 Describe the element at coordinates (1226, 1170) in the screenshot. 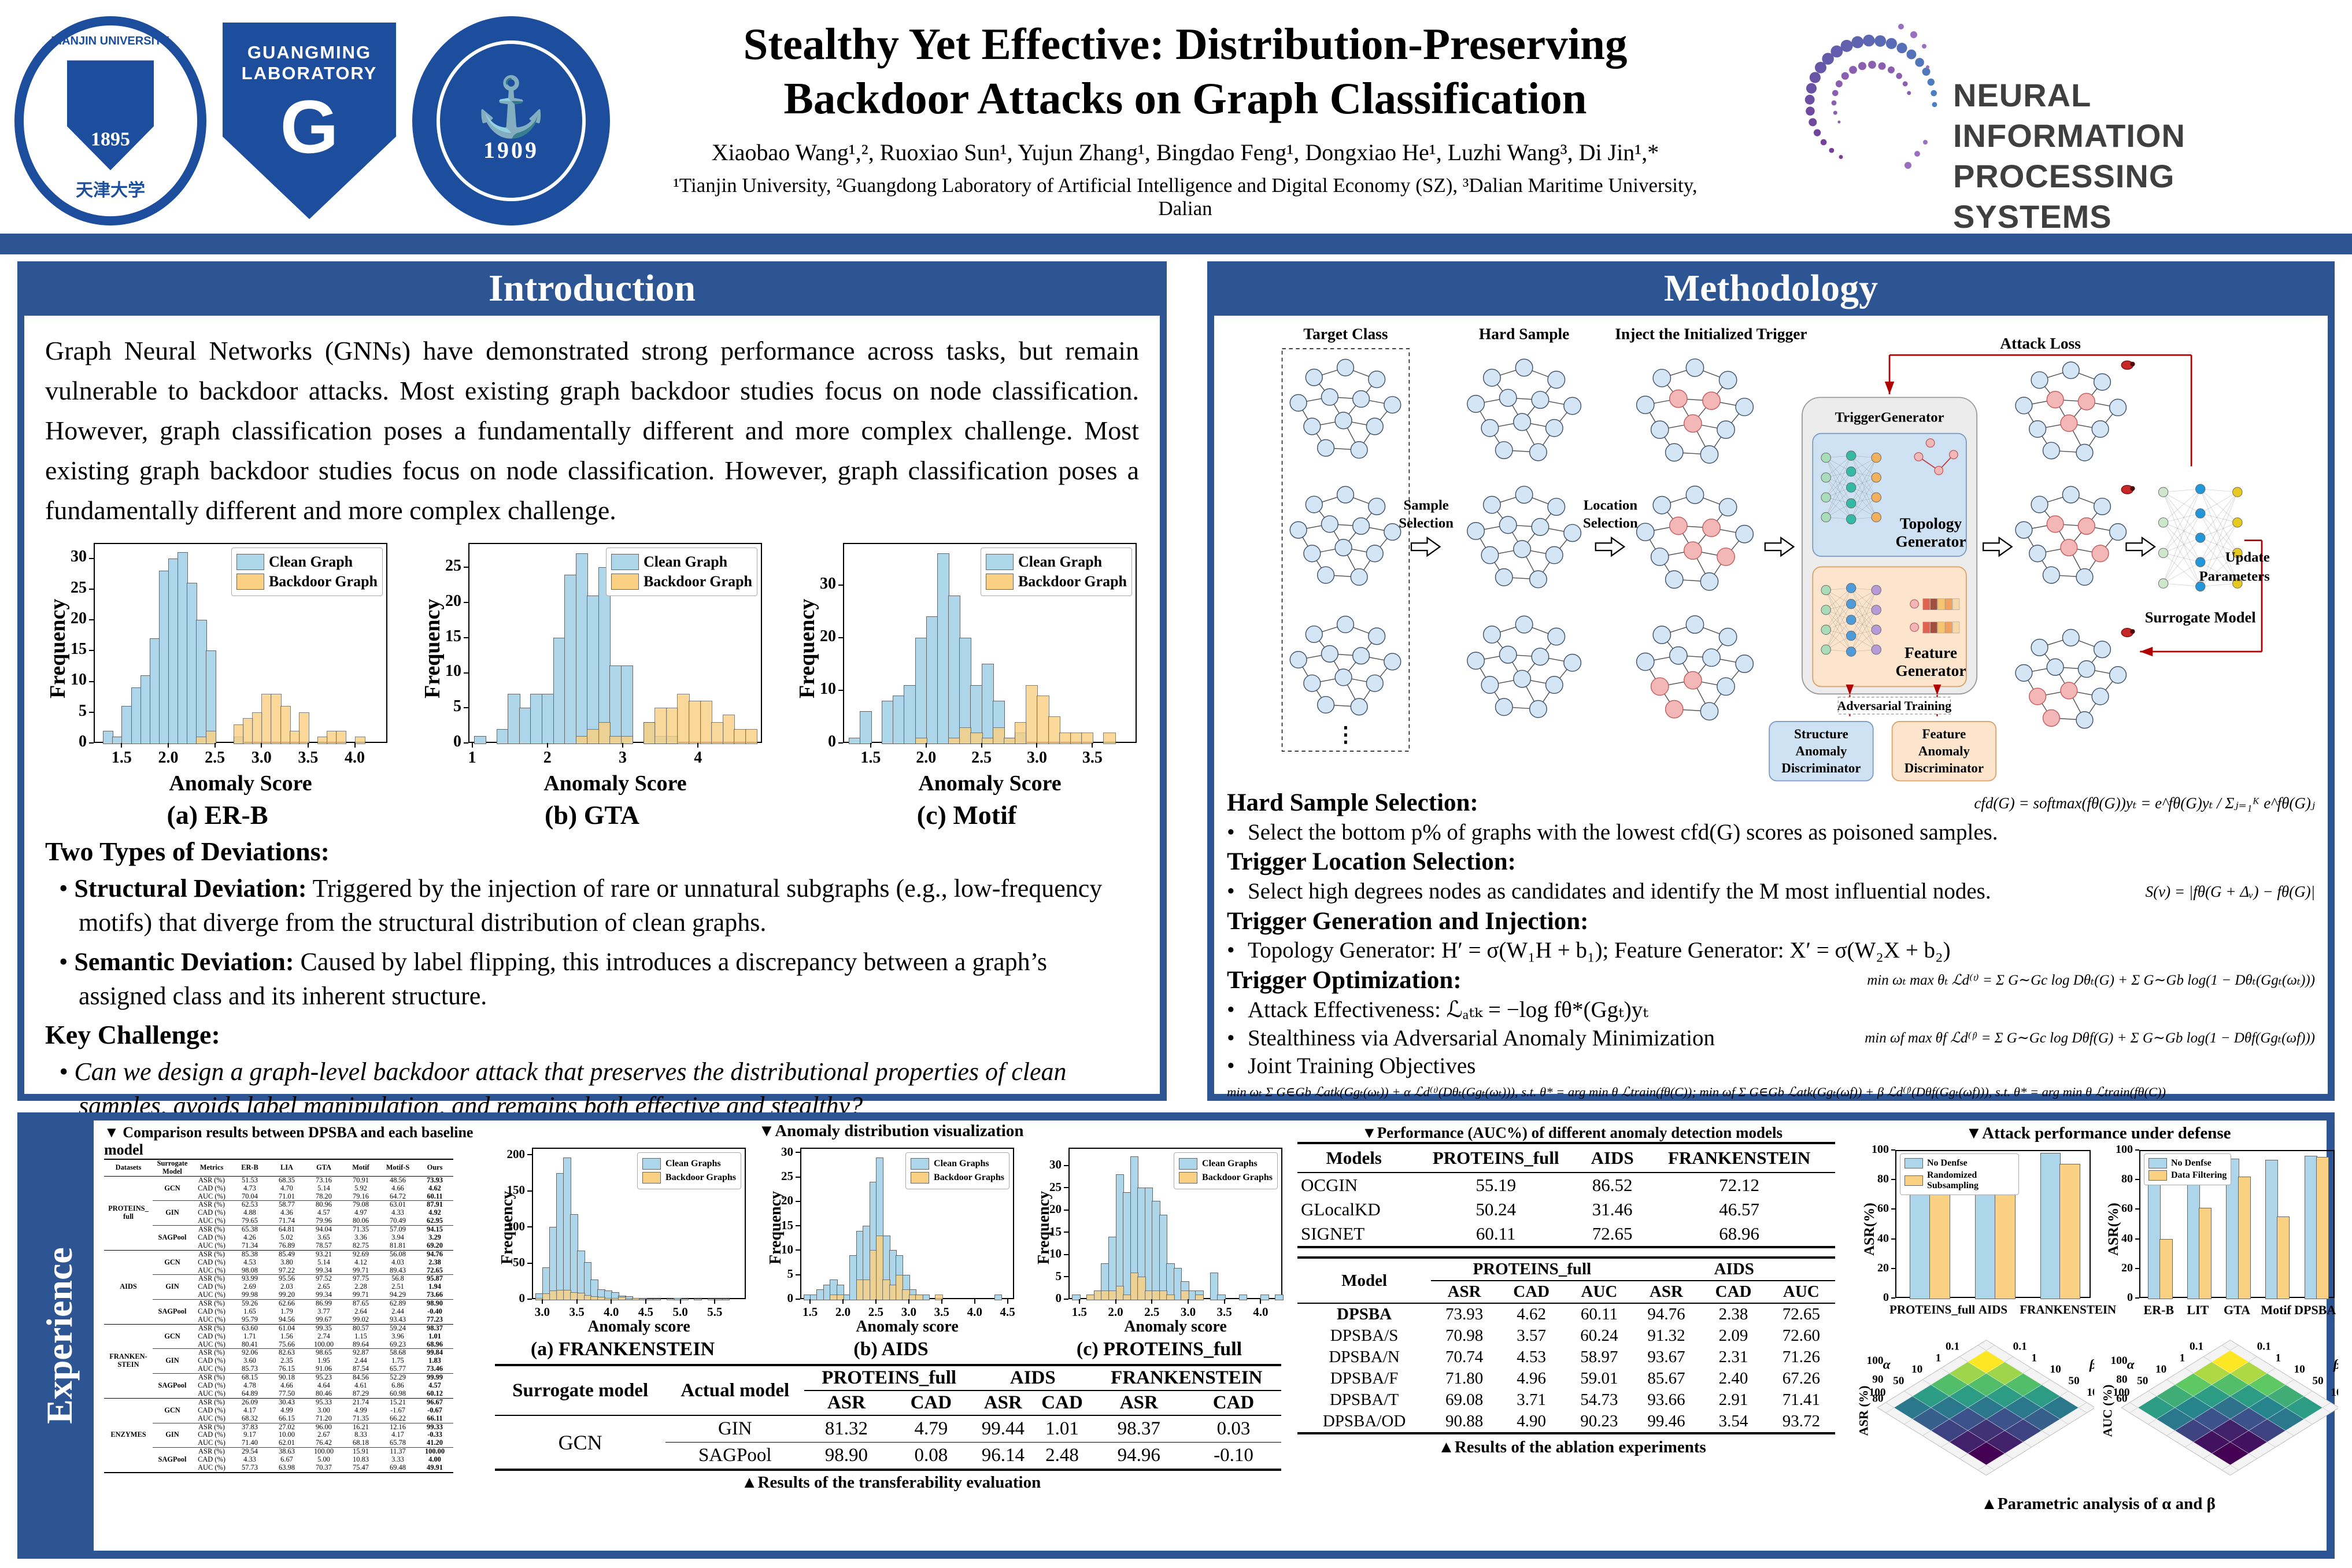

I see `legend: Clean Graphs Backdoor Graphs` at that location.